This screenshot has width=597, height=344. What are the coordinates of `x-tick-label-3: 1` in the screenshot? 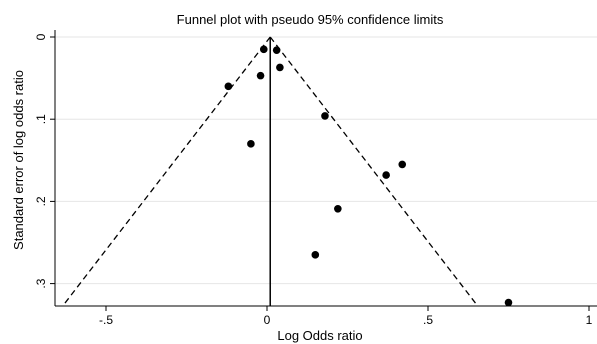 It's located at (589, 320).